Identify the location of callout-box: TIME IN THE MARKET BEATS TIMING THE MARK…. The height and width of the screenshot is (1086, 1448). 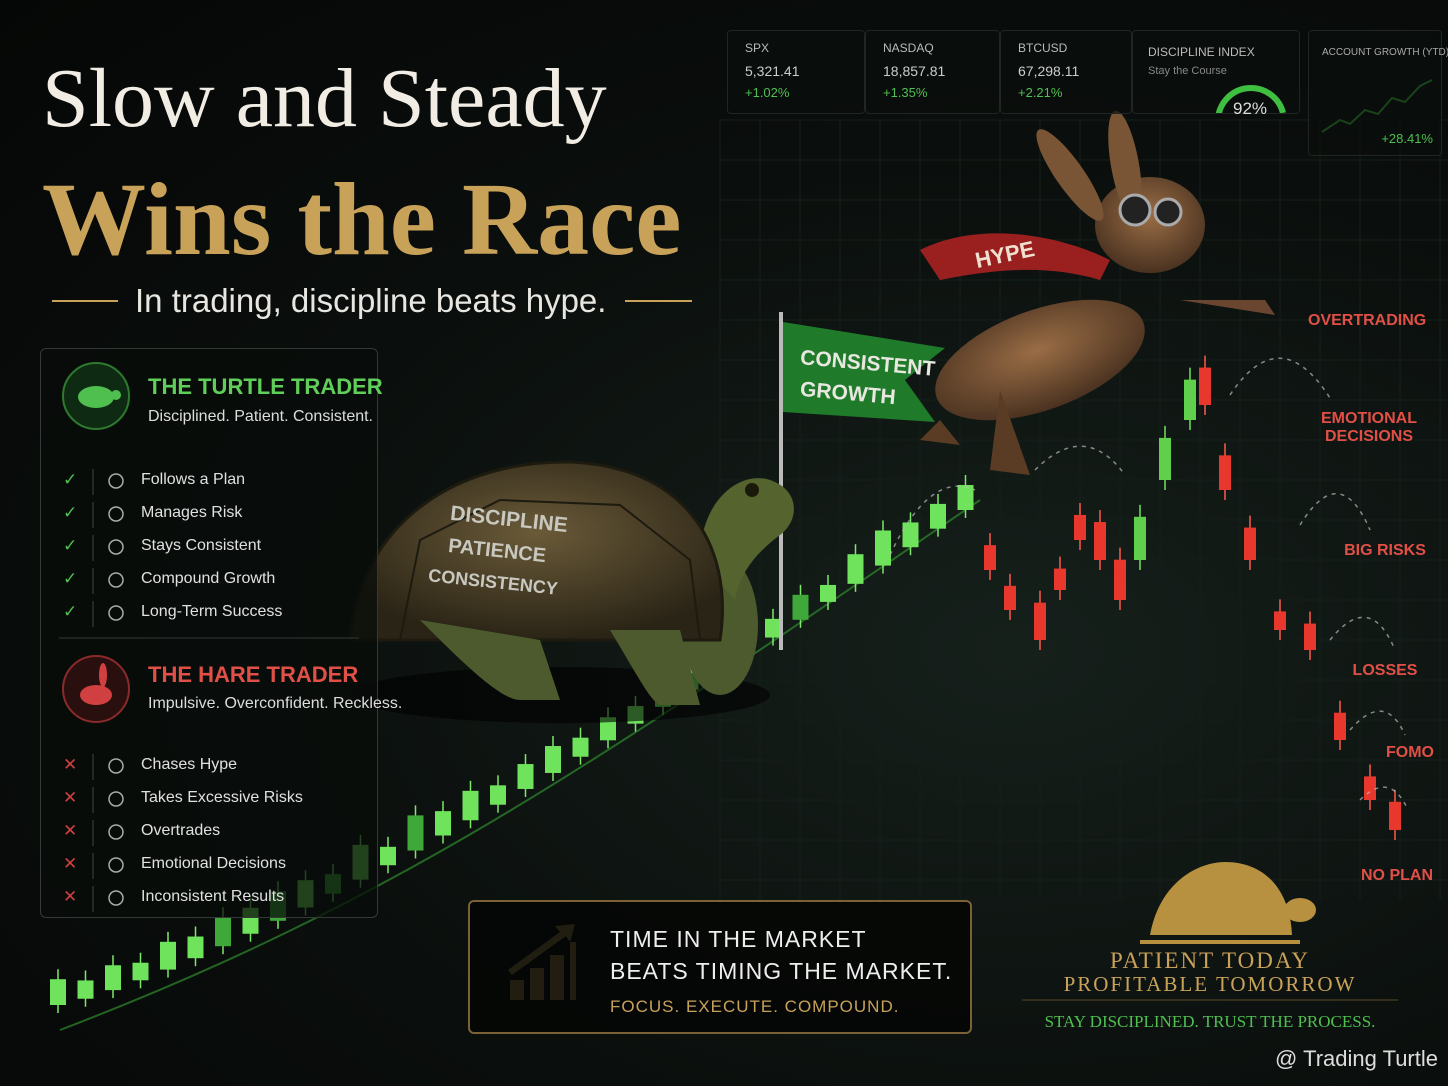
(720, 967).